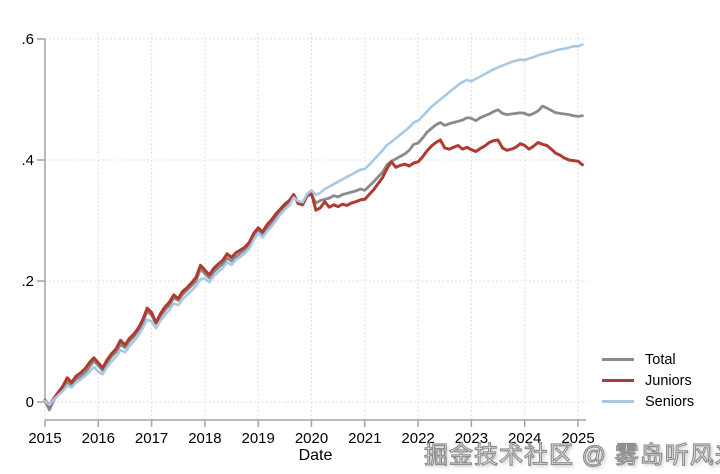 Image resolution: width=720 pixels, height=474 pixels. Describe the element at coordinates (577, 438) in the screenshot. I see `x-tick-label: 2025` at that location.